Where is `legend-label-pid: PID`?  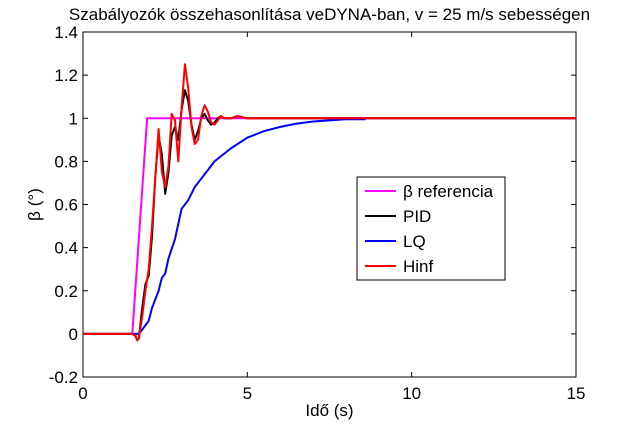
legend-label-pid: PID is located at coordinates (417, 216).